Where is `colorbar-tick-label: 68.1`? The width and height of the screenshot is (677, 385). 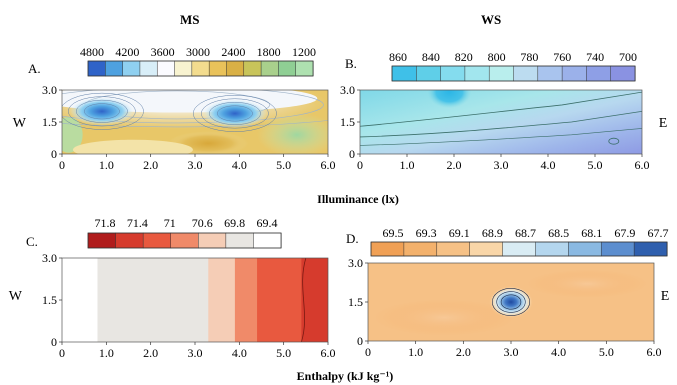 colorbar-tick-label: 68.1 is located at coordinates (591, 233).